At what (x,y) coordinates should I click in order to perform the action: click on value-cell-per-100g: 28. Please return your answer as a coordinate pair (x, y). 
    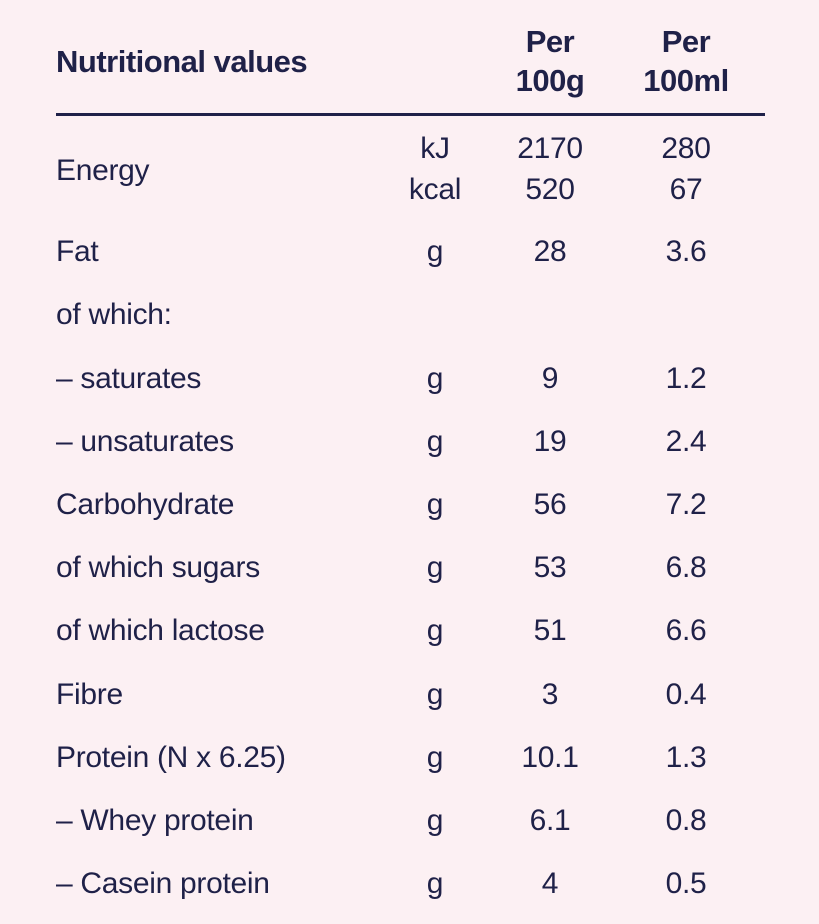
    Looking at the image, I should click on (550, 251).